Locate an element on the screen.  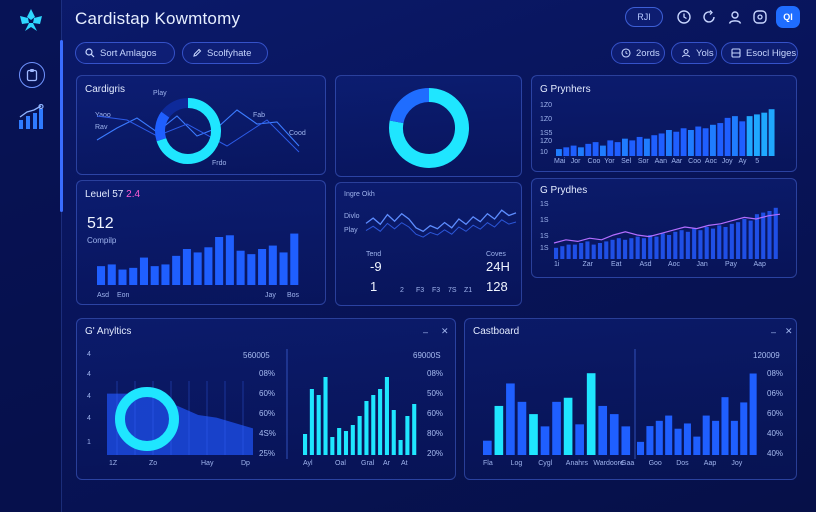
center-donut-panel is located at coordinates (428, 126).